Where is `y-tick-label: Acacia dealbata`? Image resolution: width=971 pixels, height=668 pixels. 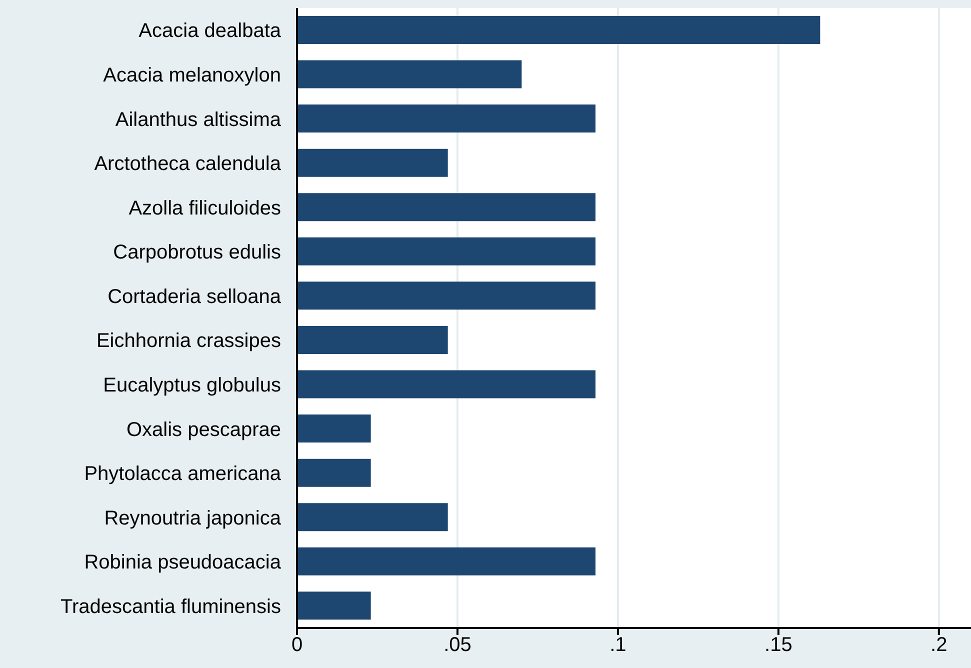
y-tick-label: Acacia dealbata is located at coordinates (210, 31).